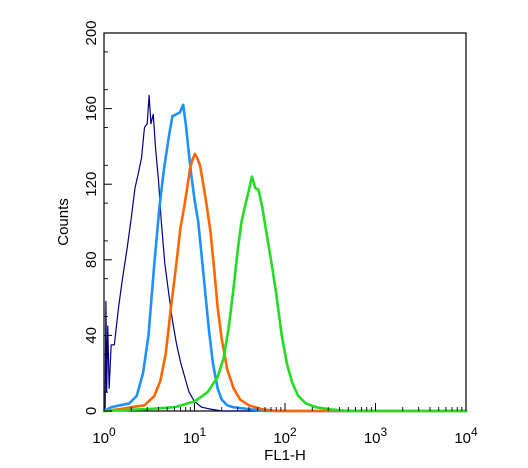  What do you see at coordinates (285, 455) in the screenshot?
I see `x-axis-label: FL1-H` at bounding box center [285, 455].